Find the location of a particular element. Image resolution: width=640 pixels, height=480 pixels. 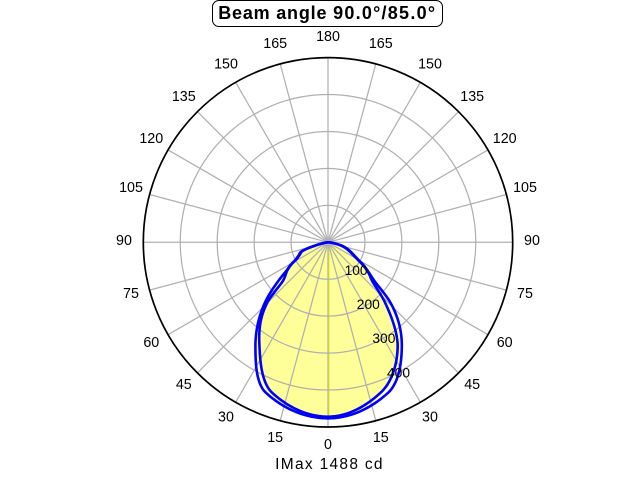

svg-text: 300 is located at coordinates (383, 338).